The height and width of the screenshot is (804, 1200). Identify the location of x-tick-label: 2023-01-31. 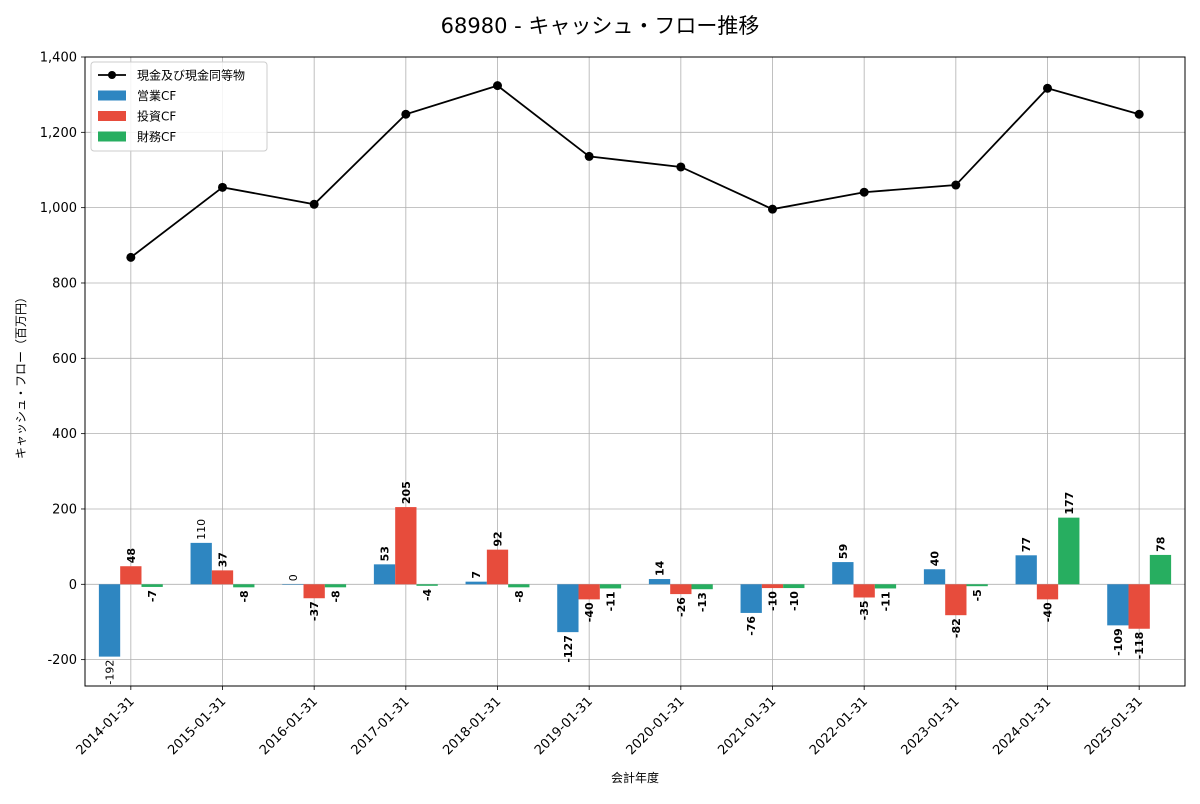
(931, 726).